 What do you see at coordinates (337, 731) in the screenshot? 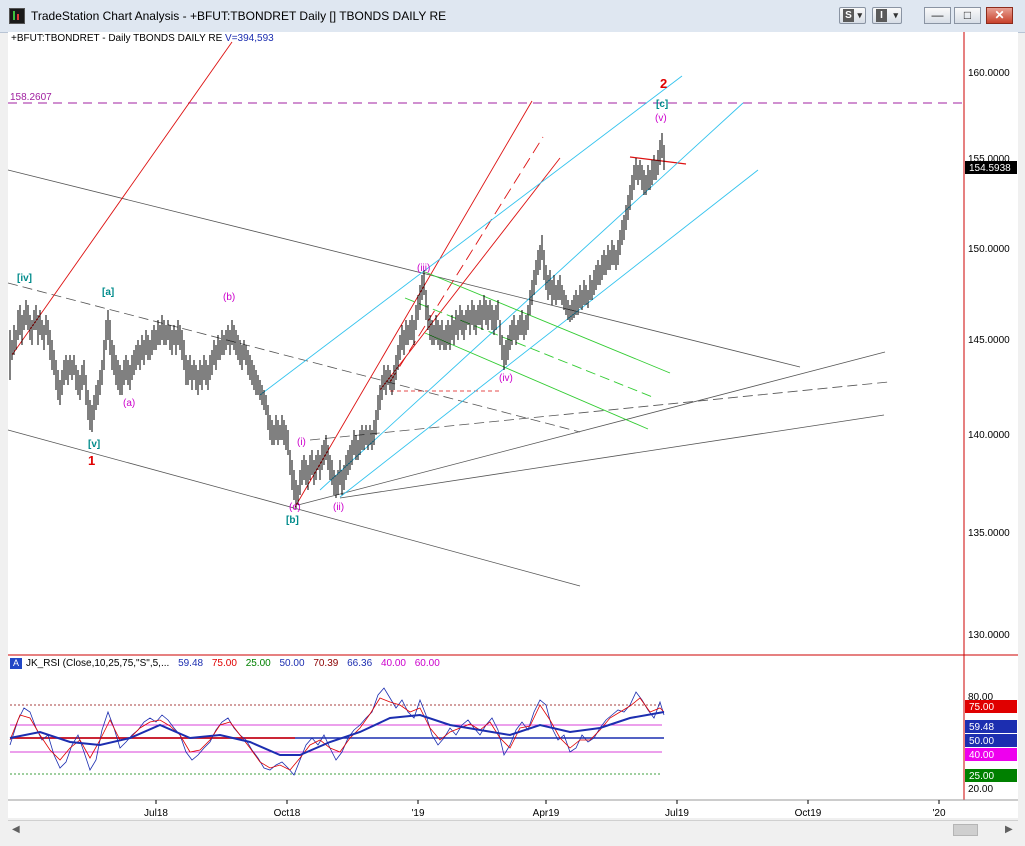
I see `rsi-panel` at bounding box center [337, 731].